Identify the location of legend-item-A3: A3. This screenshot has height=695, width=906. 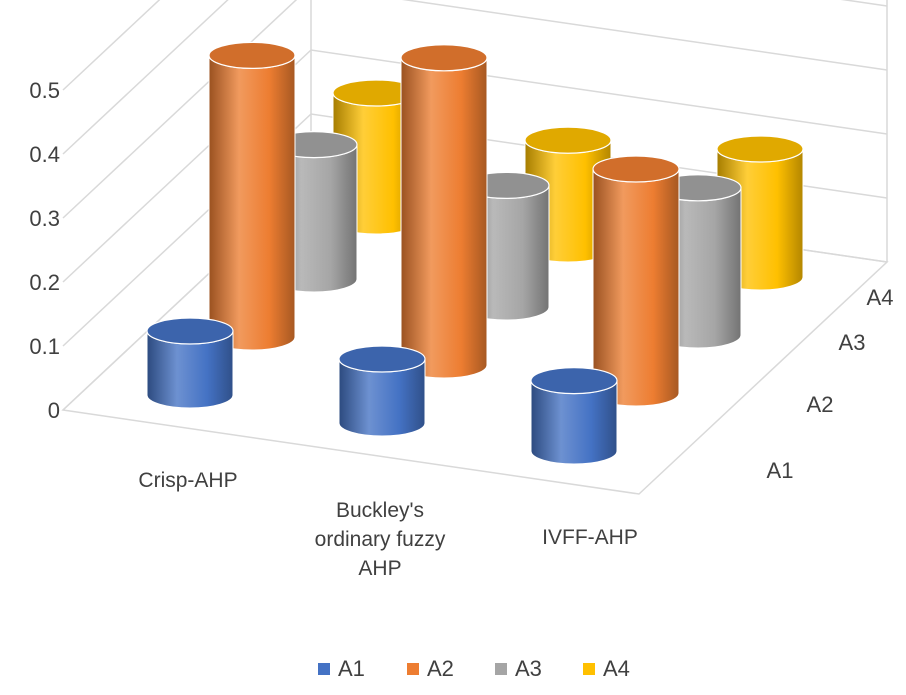
(518, 668).